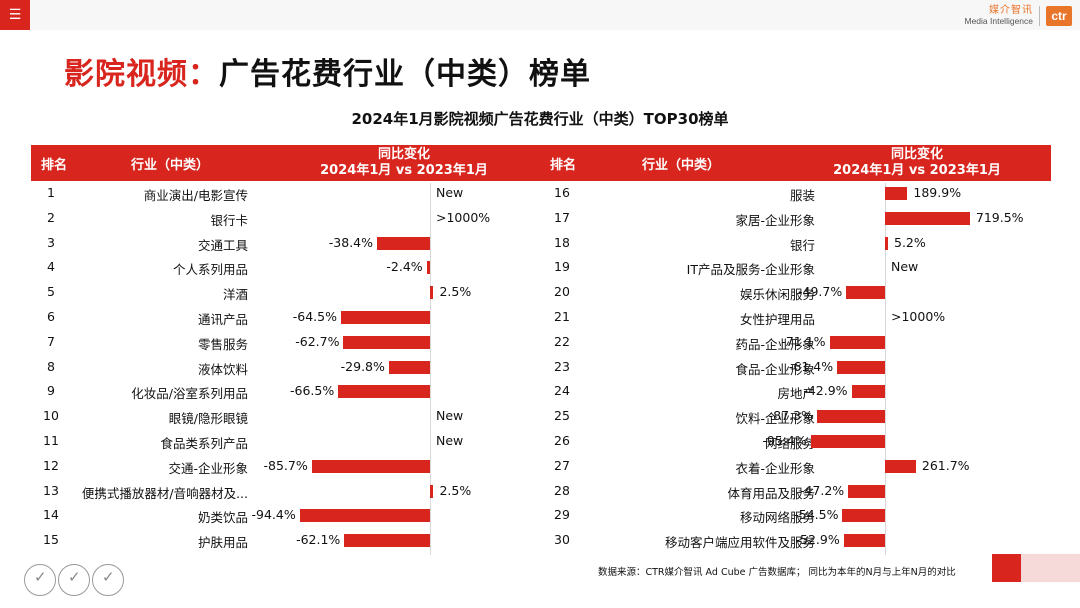 Image resolution: width=1080 pixels, height=608 pixels. What do you see at coordinates (796, 394) in the screenshot?
I see `industry-cell: 房地产` at bounding box center [796, 394].